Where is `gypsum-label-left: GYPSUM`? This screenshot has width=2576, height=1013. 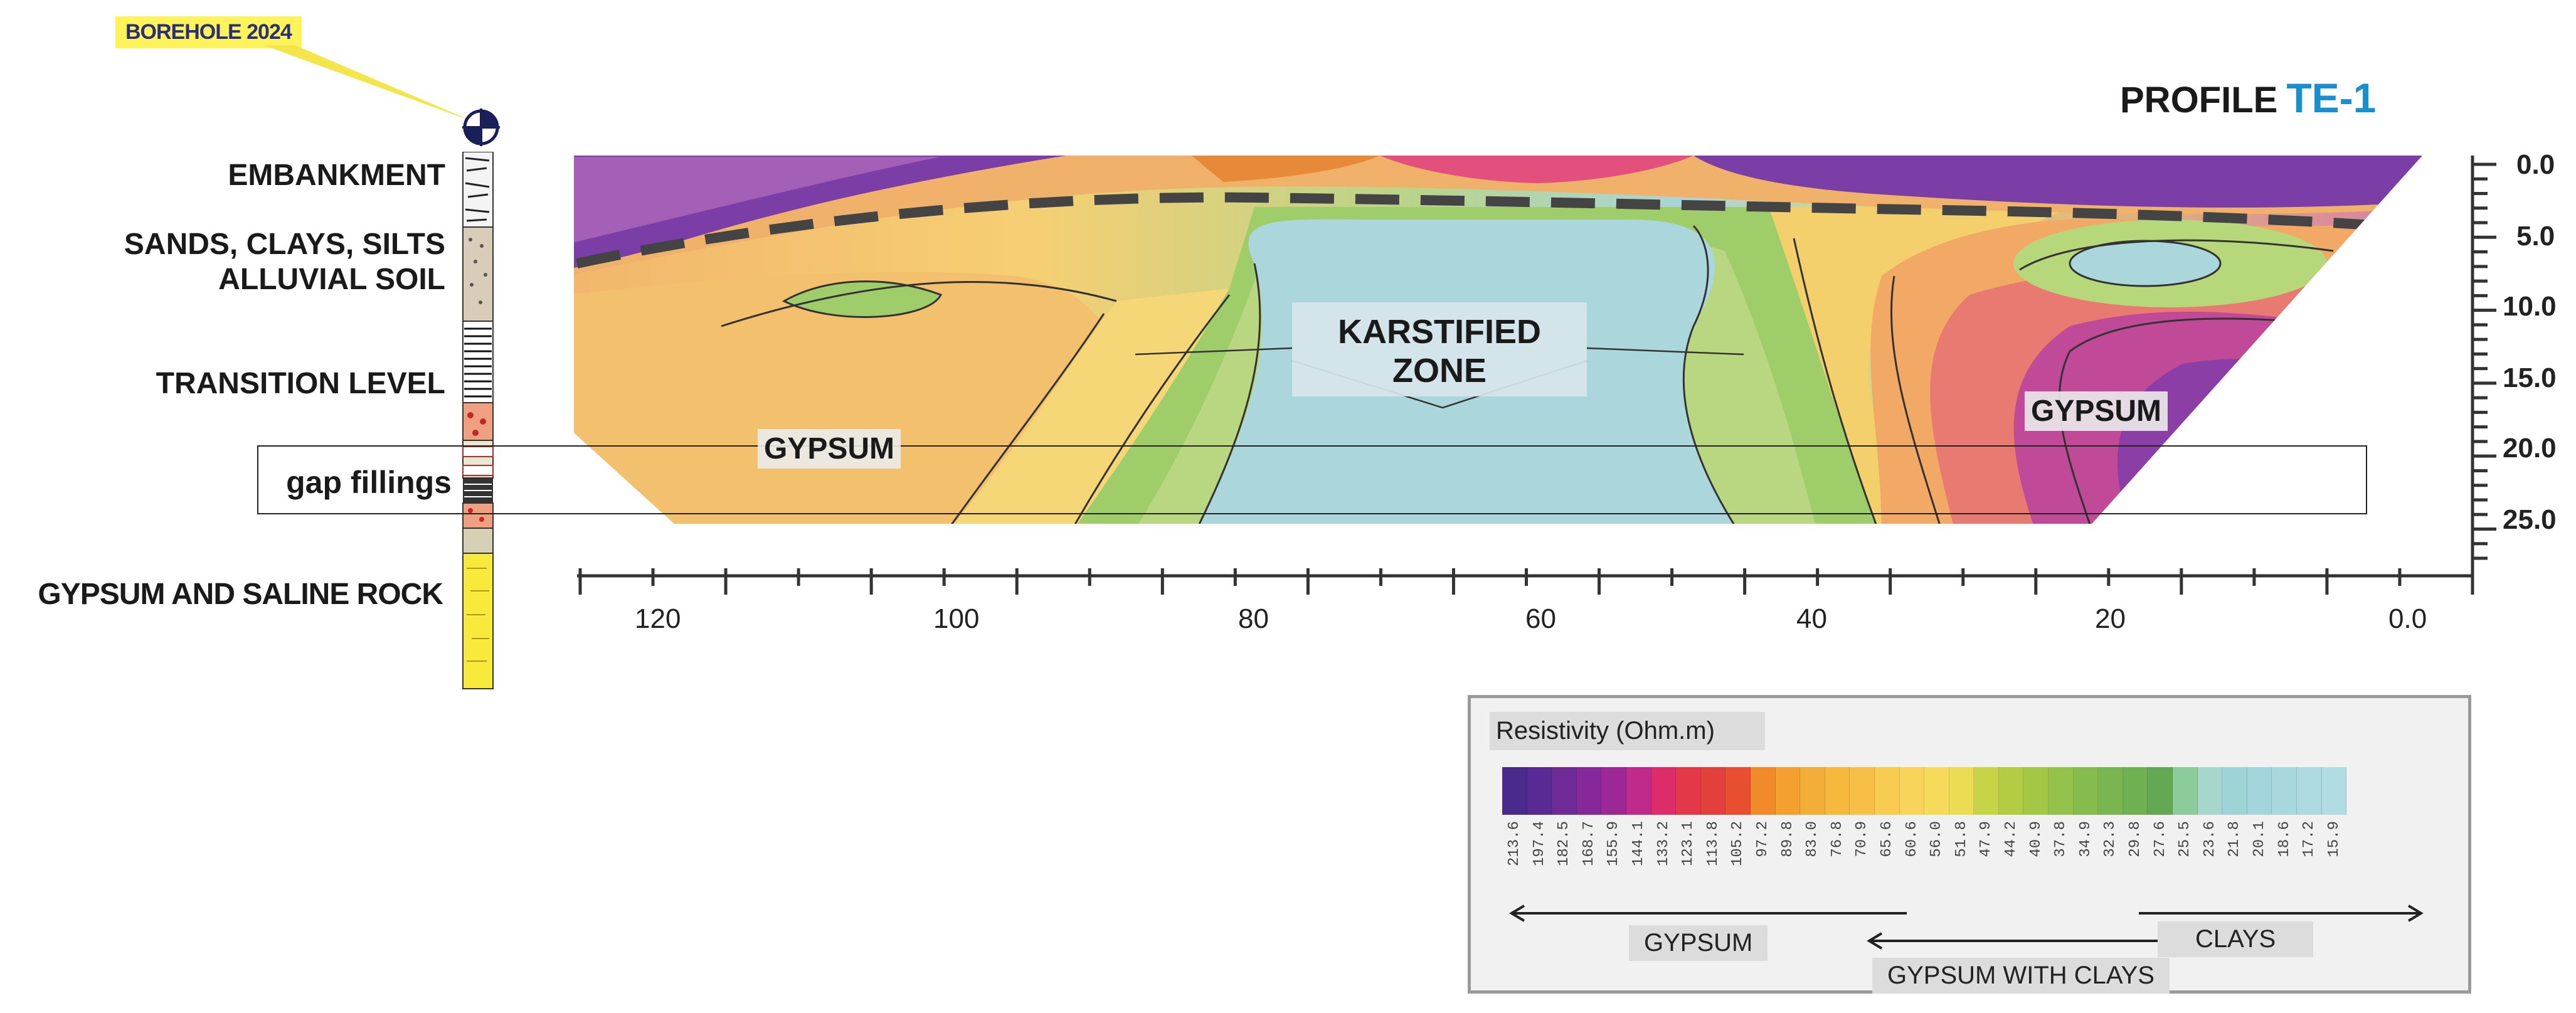
gypsum-label-left: GYPSUM is located at coordinates (829, 449).